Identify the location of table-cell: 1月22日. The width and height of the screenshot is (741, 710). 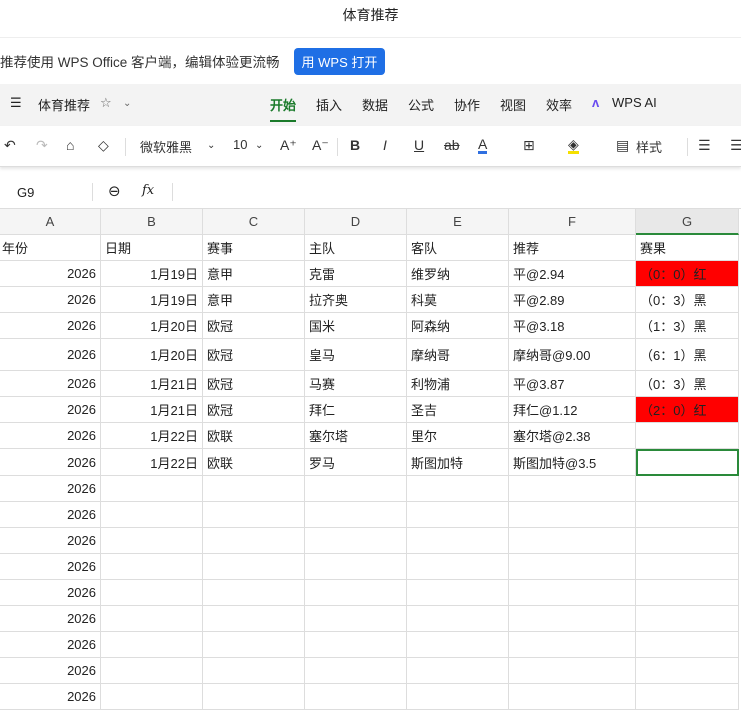
(152, 462).